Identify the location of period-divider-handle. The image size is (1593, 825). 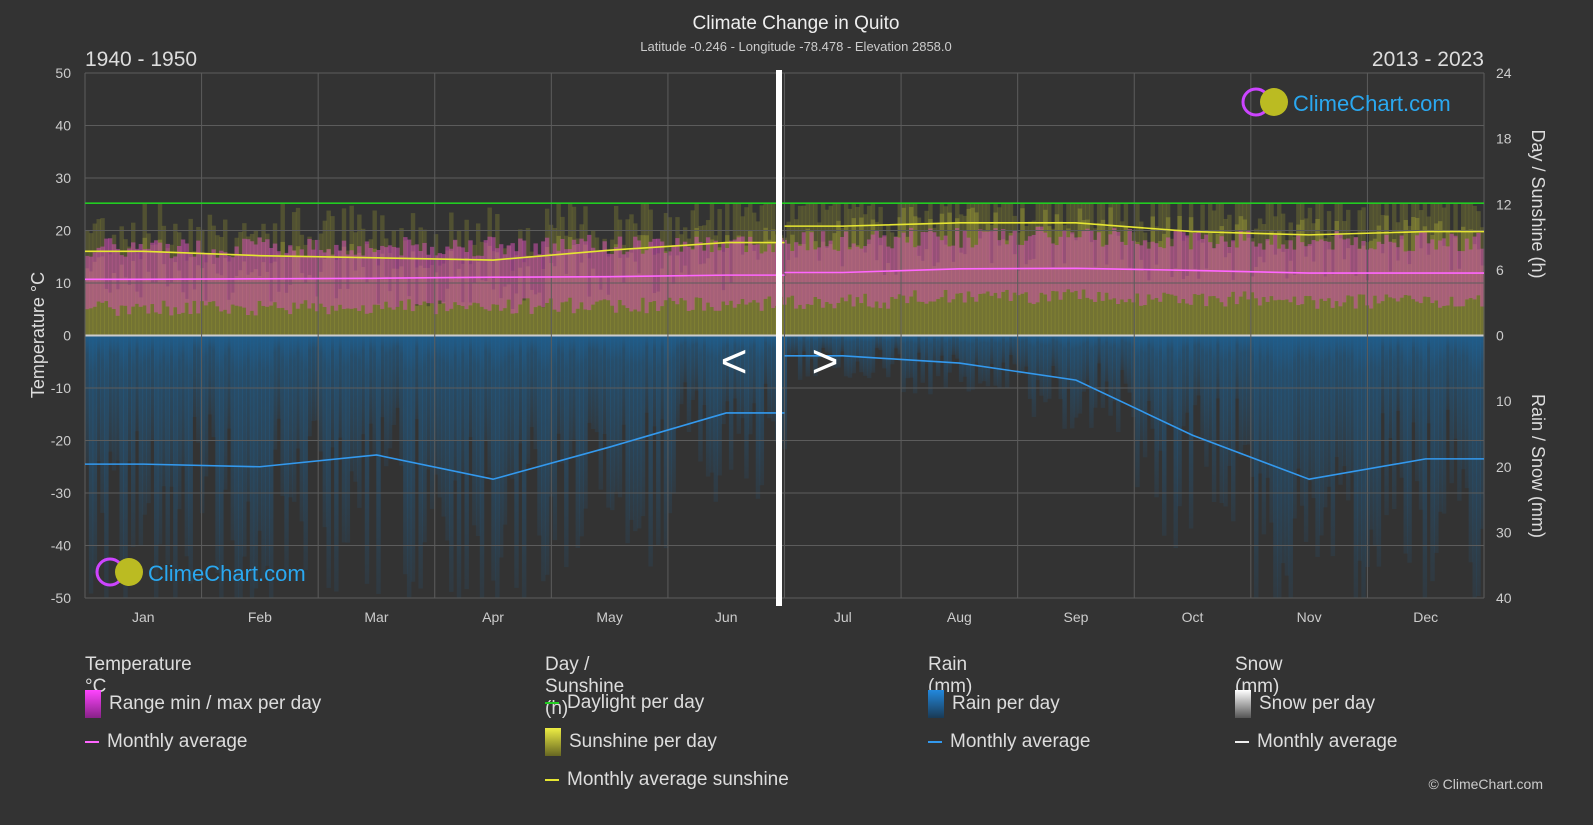
(779, 338).